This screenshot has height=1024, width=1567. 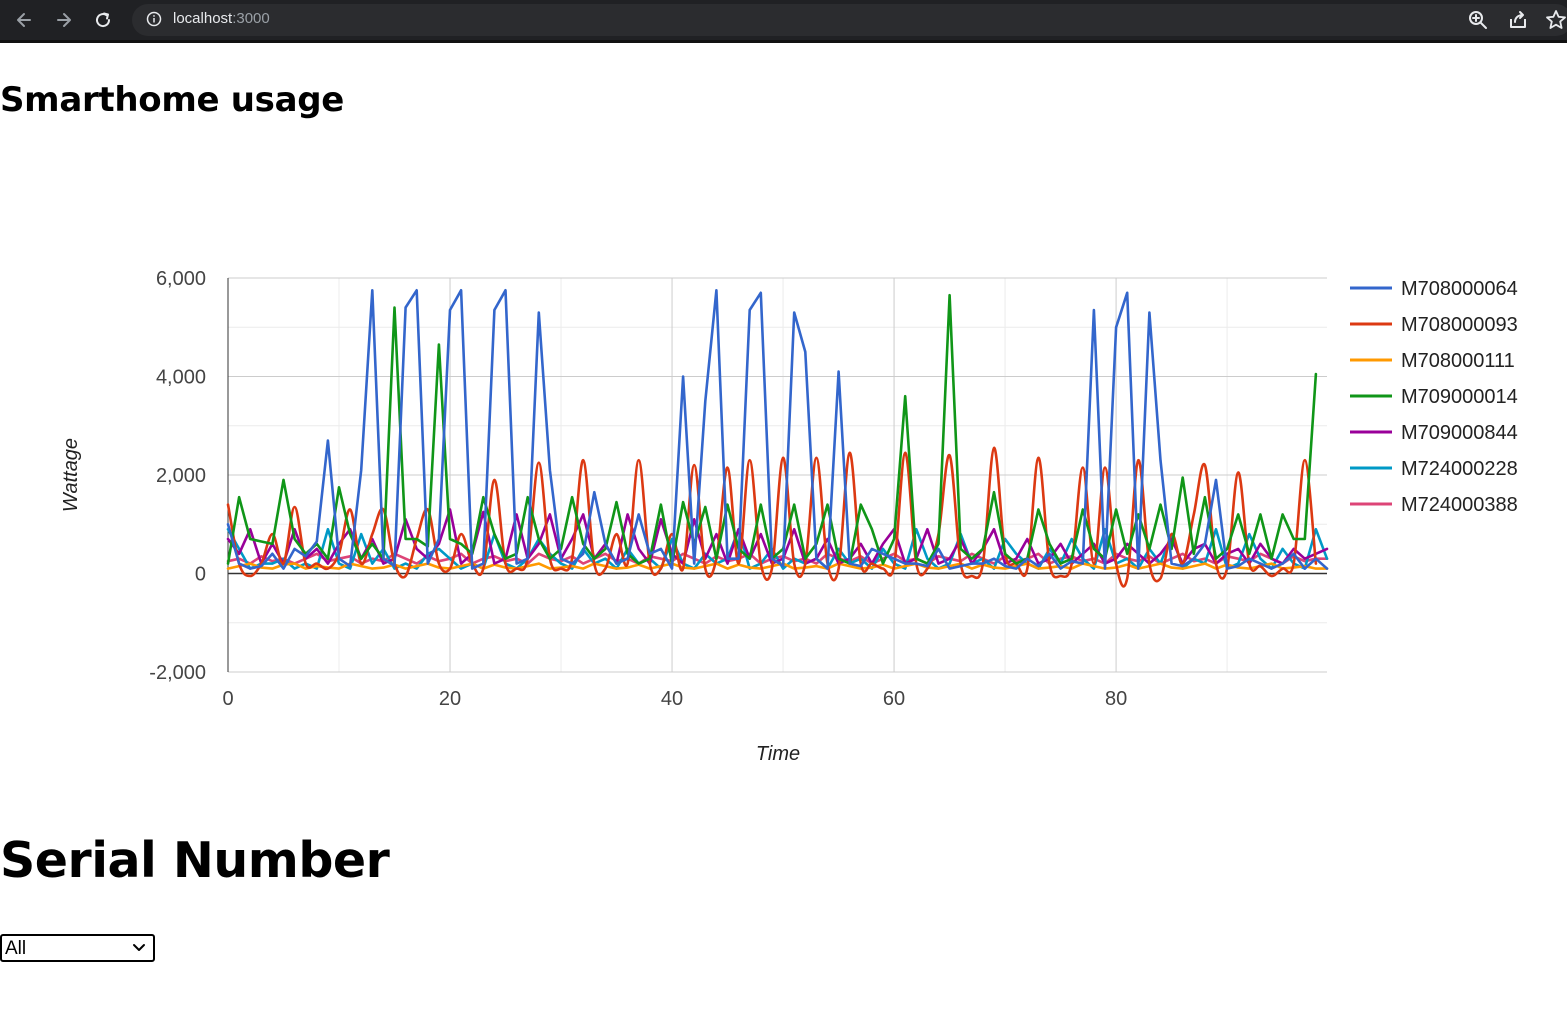 I want to click on back-button, so click(x=24, y=20).